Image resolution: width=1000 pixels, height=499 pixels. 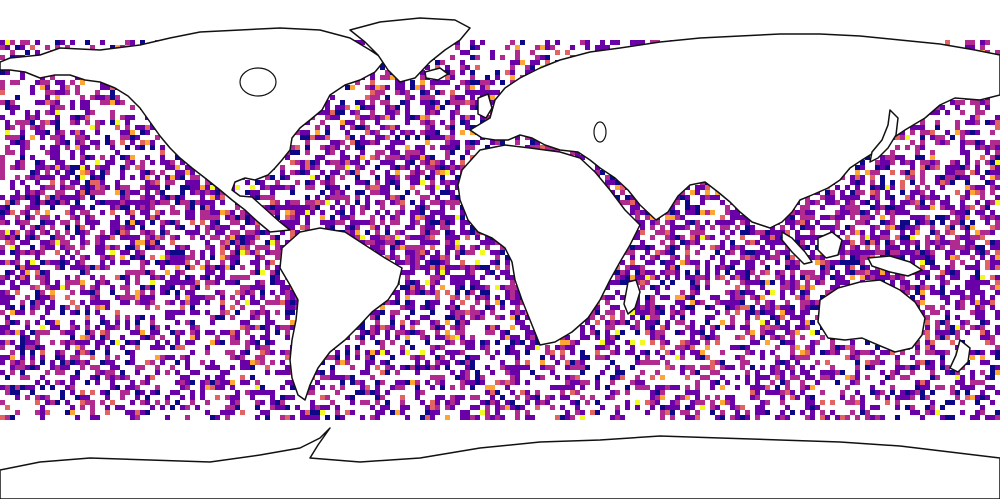 What do you see at coordinates (797, 248) in the screenshot?
I see `landmass-sumatra` at bounding box center [797, 248].